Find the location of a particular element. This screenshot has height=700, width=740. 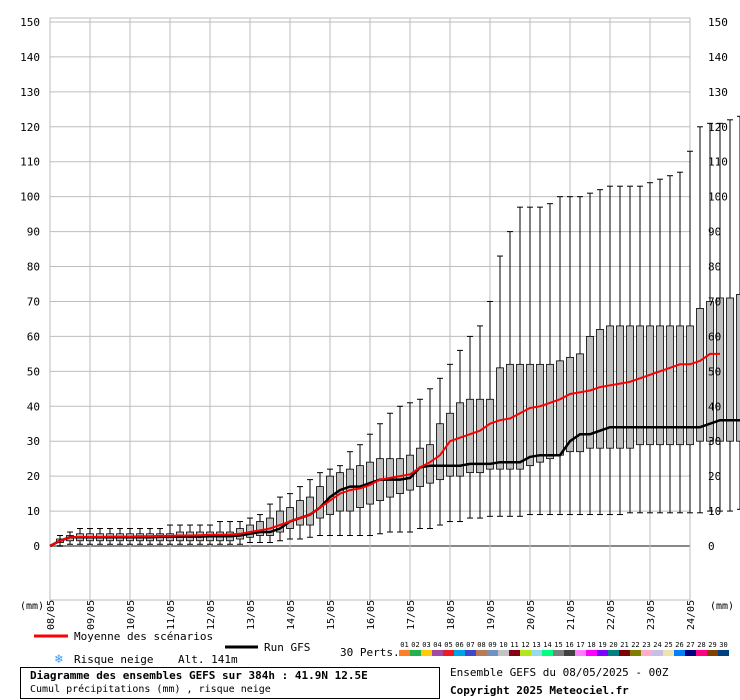

perturbation-number: 10 is located at coordinates (503, 645).